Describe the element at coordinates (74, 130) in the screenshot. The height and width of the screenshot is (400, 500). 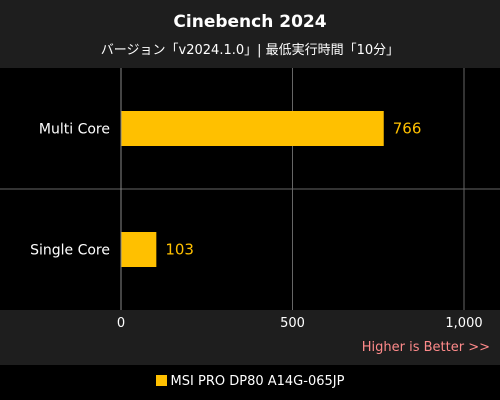
I see `category-label: Multi Core` at that location.